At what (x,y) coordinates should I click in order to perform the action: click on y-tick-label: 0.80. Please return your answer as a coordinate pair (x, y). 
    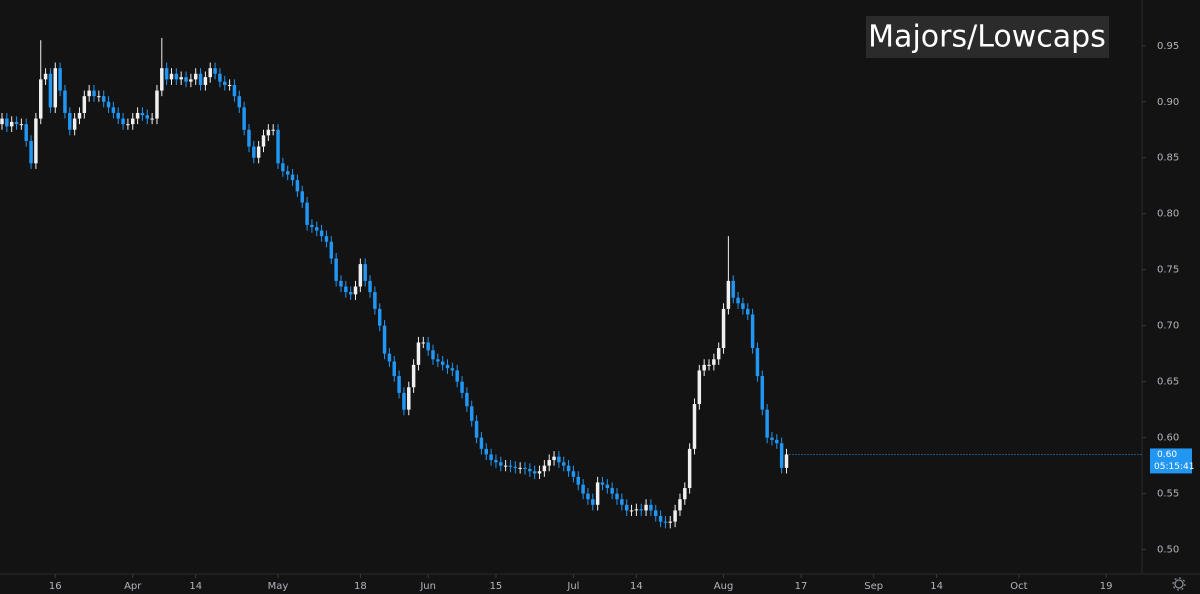
    Looking at the image, I should click on (1168, 214).